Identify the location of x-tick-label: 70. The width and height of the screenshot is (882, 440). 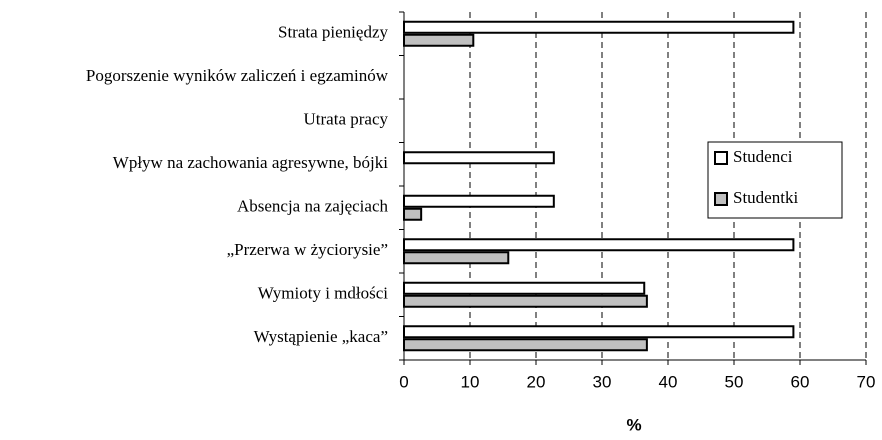
(866, 381).